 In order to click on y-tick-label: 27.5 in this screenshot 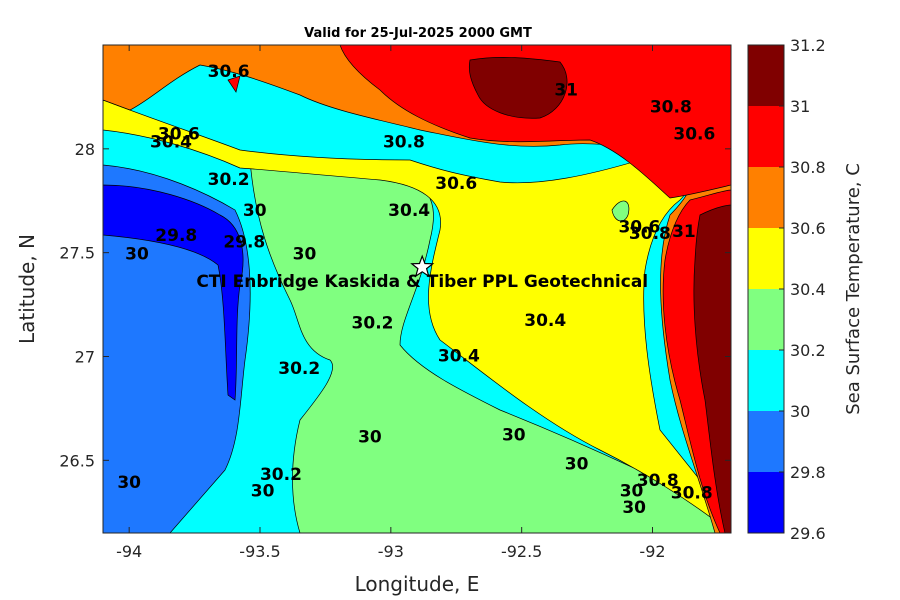, I will do `click(77, 253)`.